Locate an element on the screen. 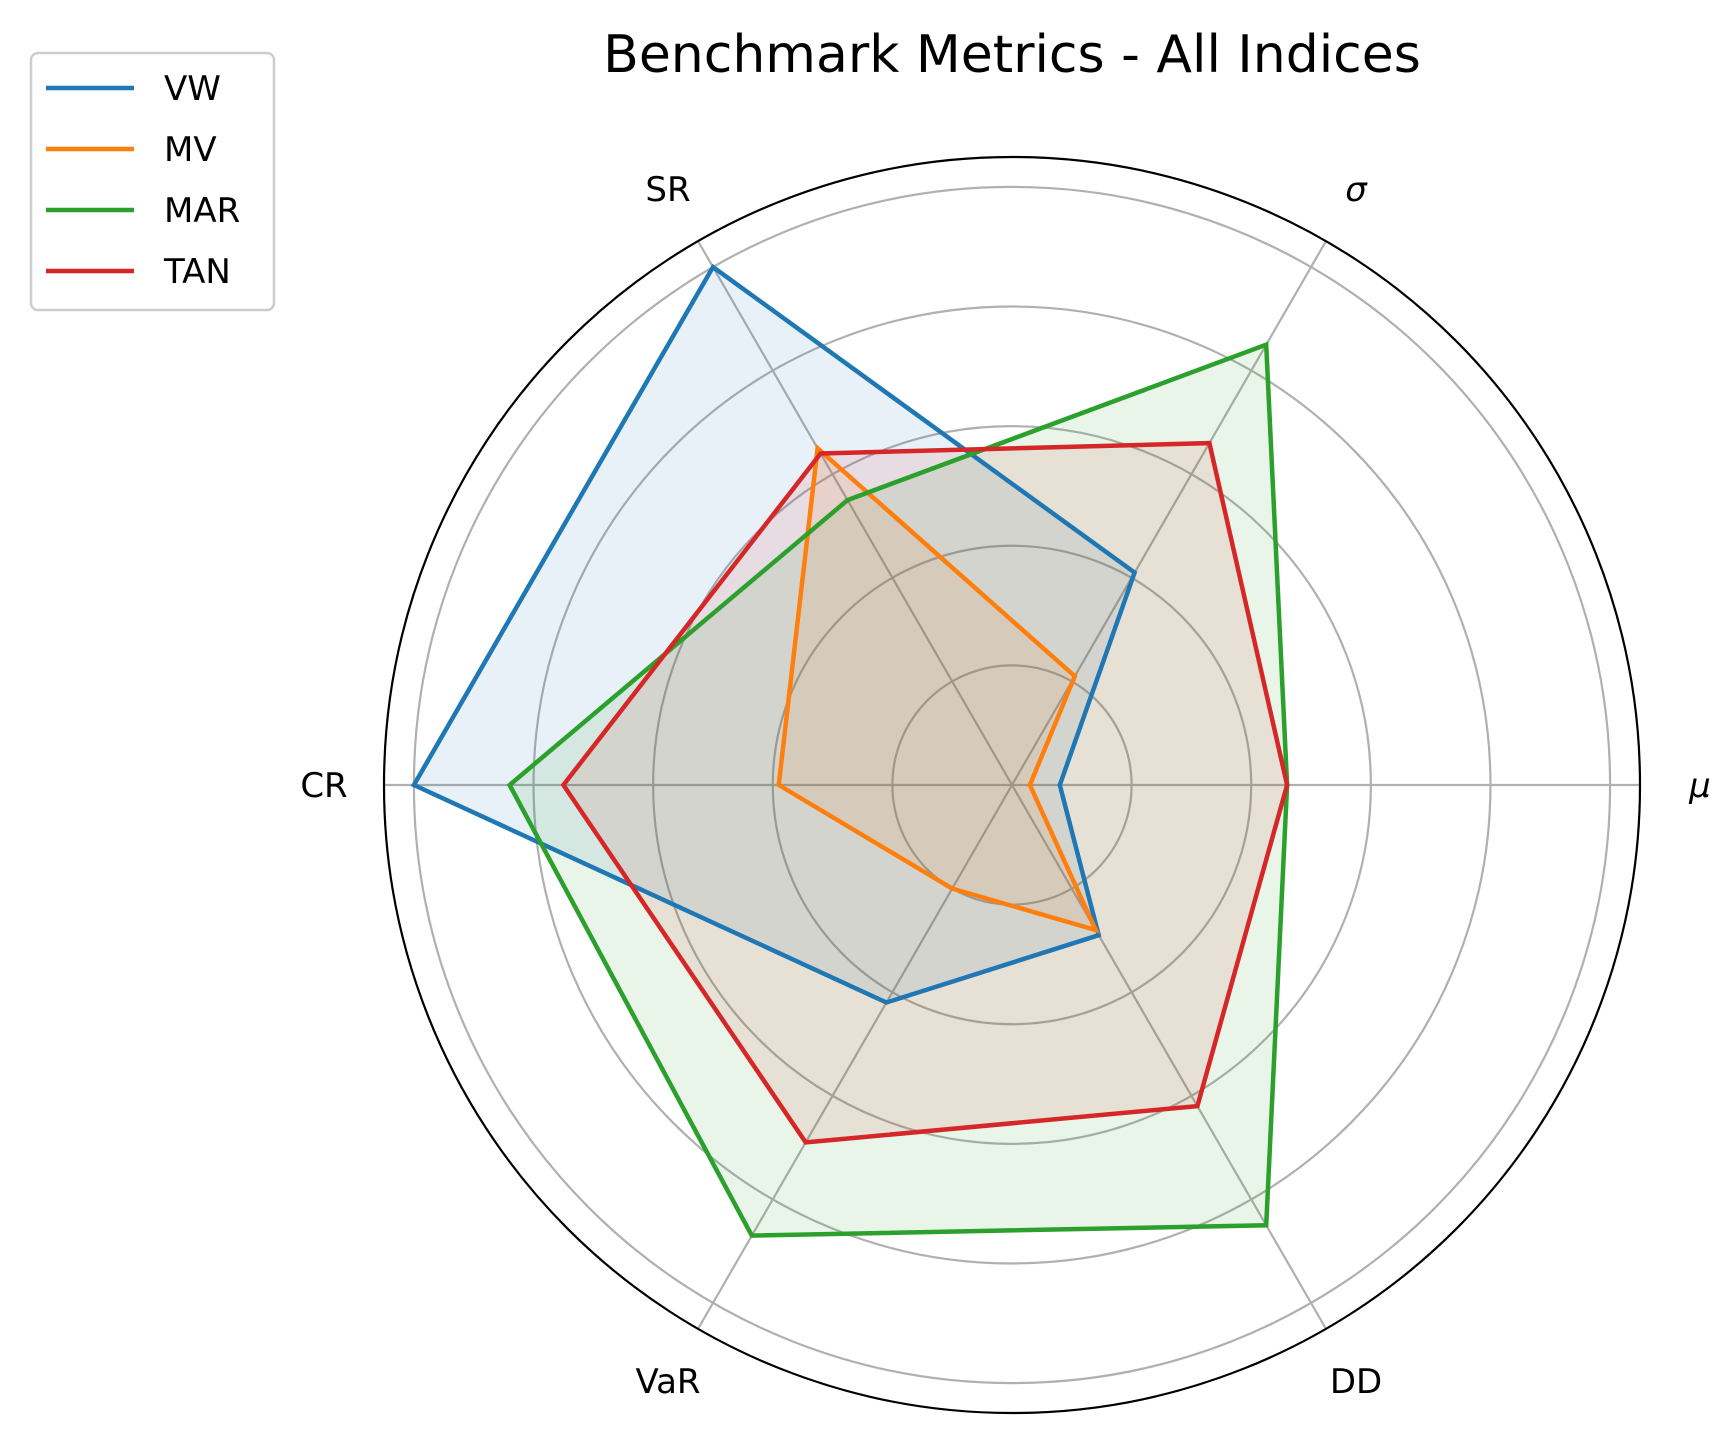 This screenshot has height=1438, width=1736. axis-label: σ is located at coordinates (1356, 190).